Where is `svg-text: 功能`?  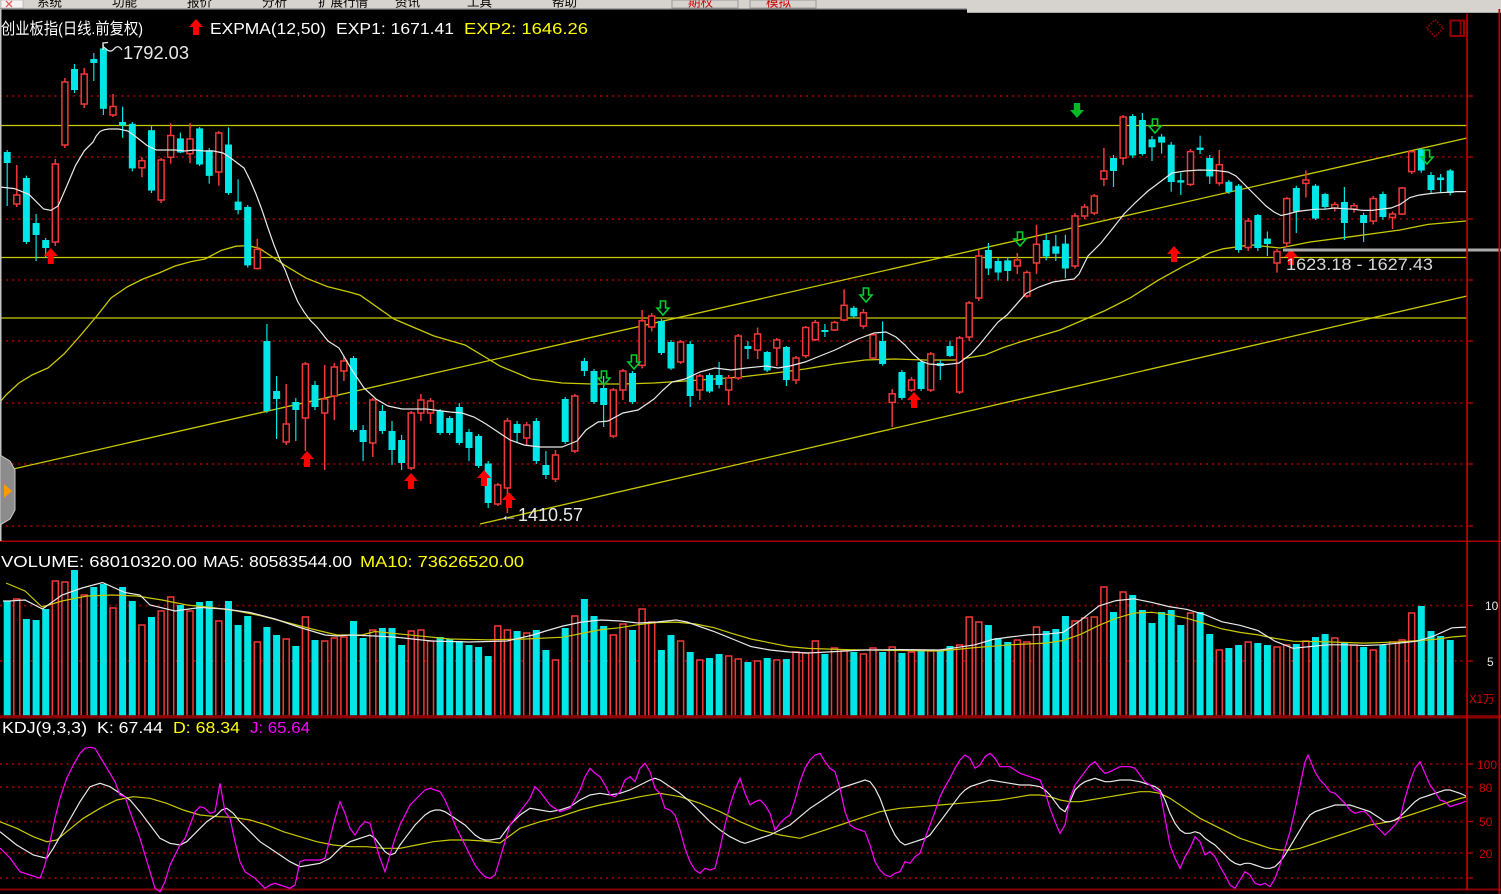
svg-text: 功能 is located at coordinates (125, 5).